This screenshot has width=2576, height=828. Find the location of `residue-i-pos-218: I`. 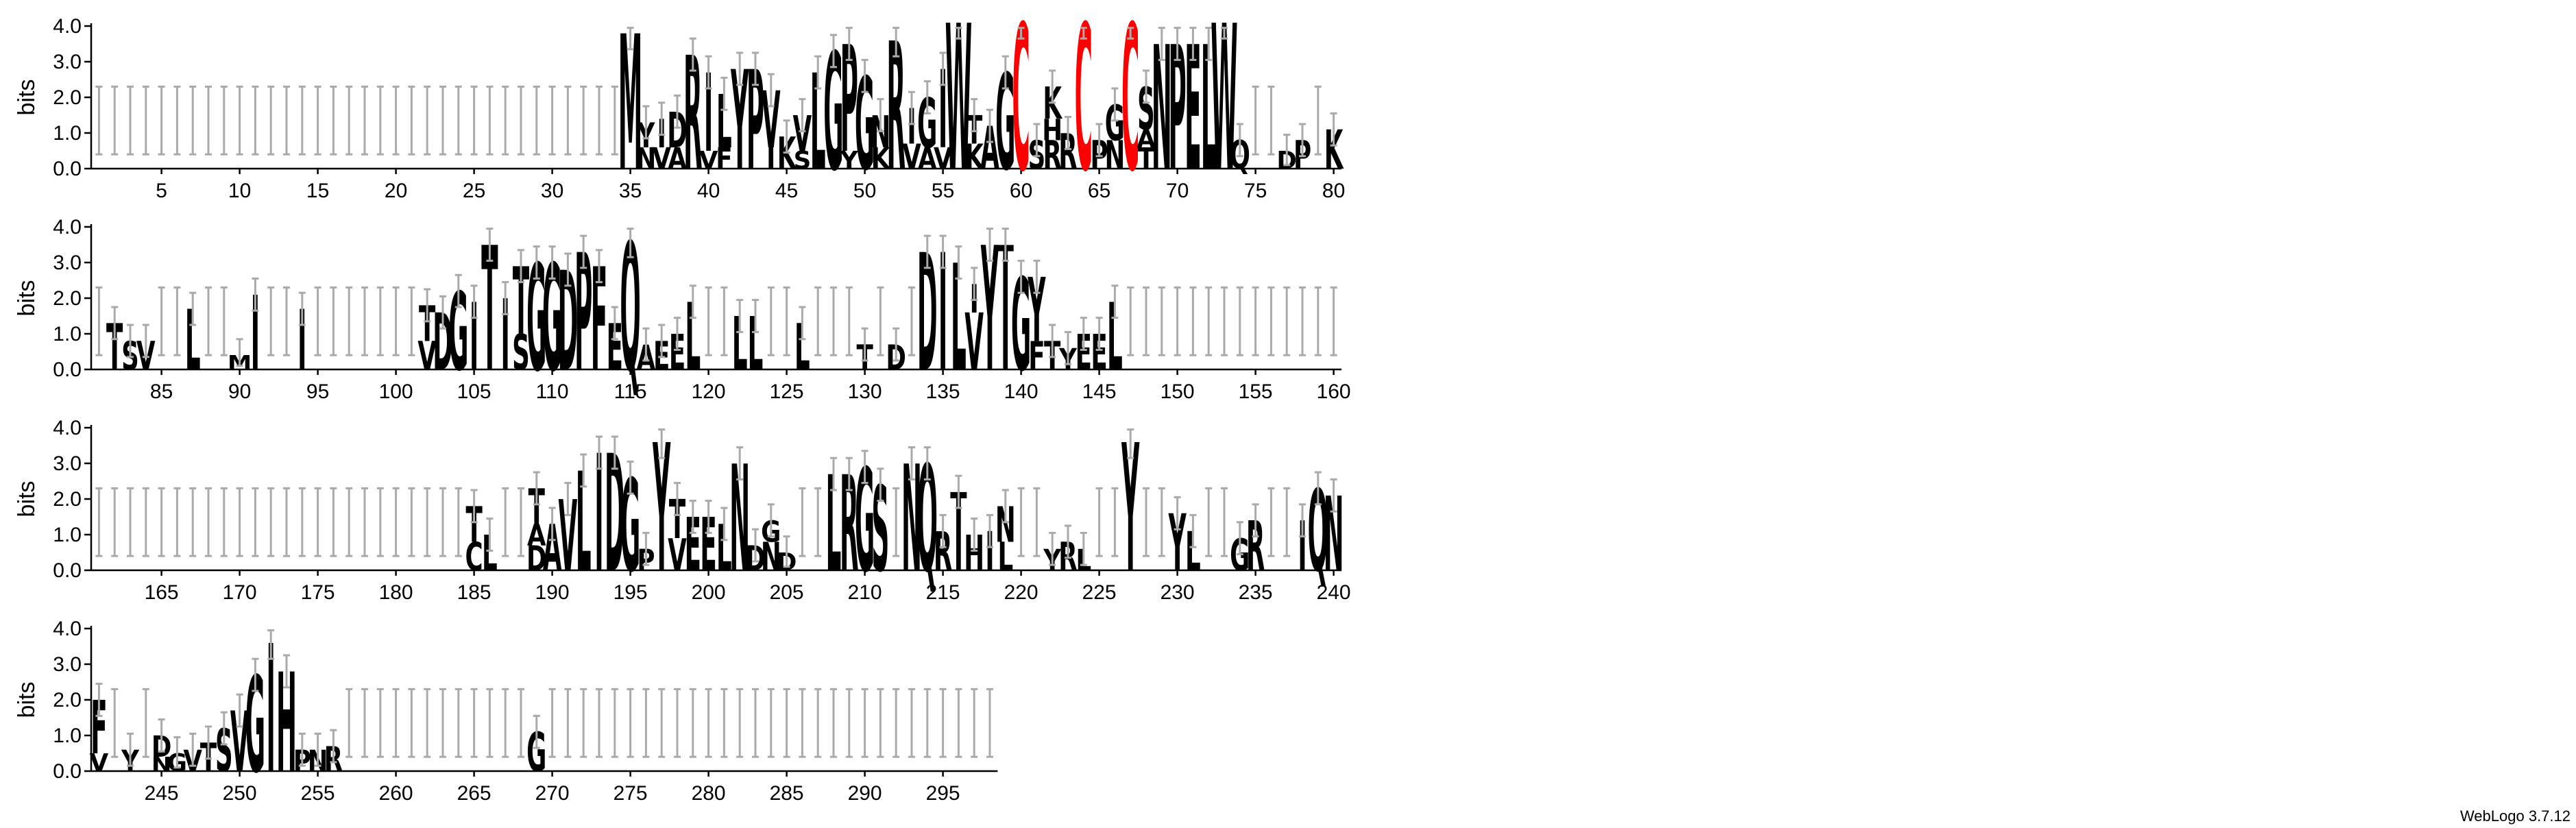

residue-i-pos-218: I is located at coordinates (989, 552).